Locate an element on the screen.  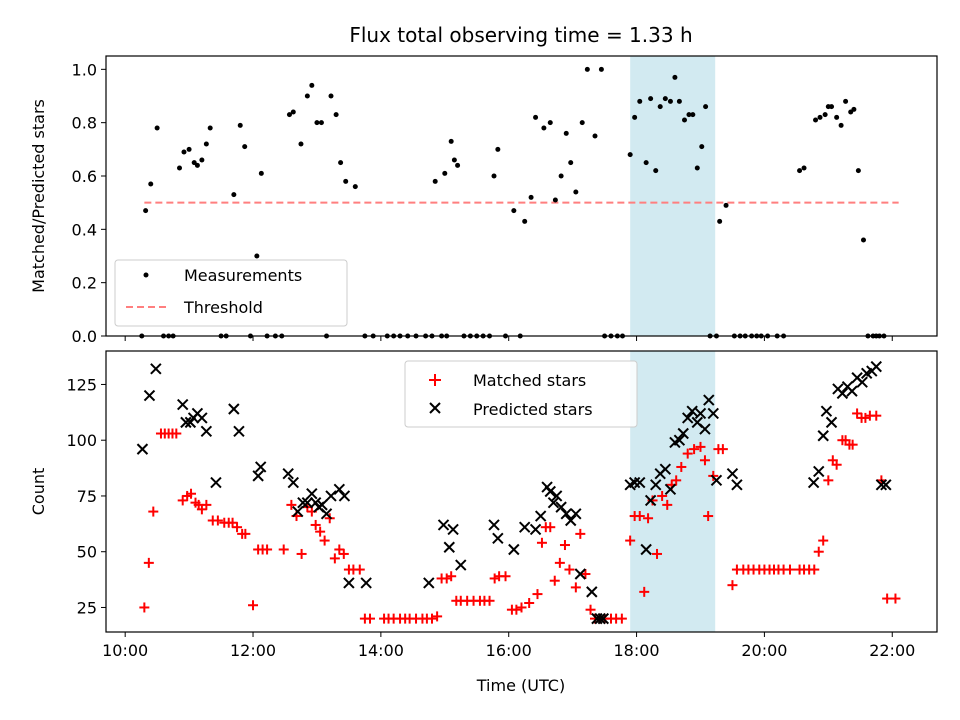
top-ytick-label: 1.0 is located at coordinates (84, 69).